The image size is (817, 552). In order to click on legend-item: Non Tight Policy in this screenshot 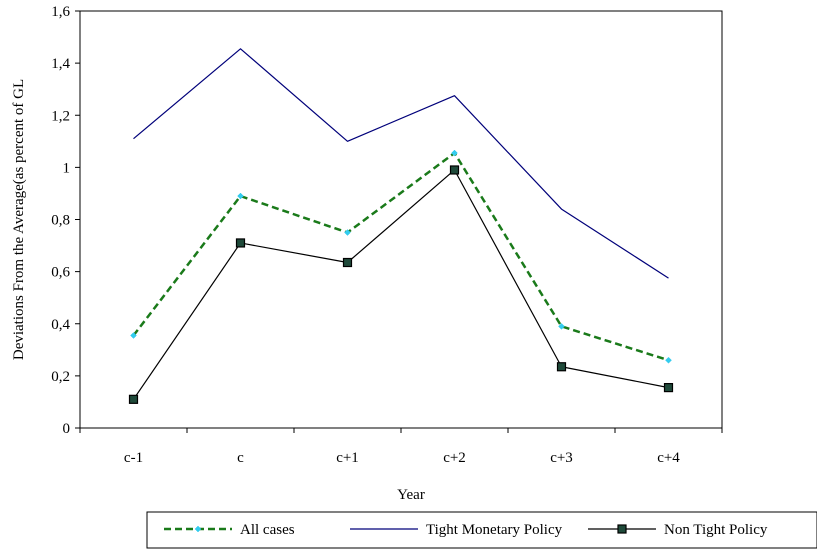, I will do `click(678, 530)`.